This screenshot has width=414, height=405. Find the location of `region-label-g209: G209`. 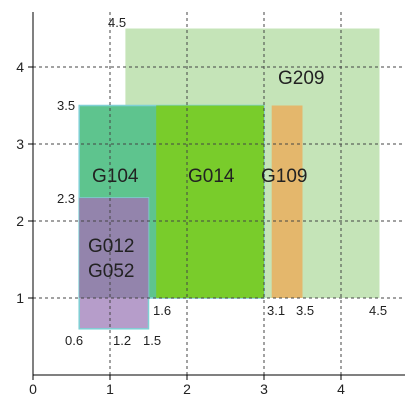

region-label-g209: G209 is located at coordinates (301, 78).